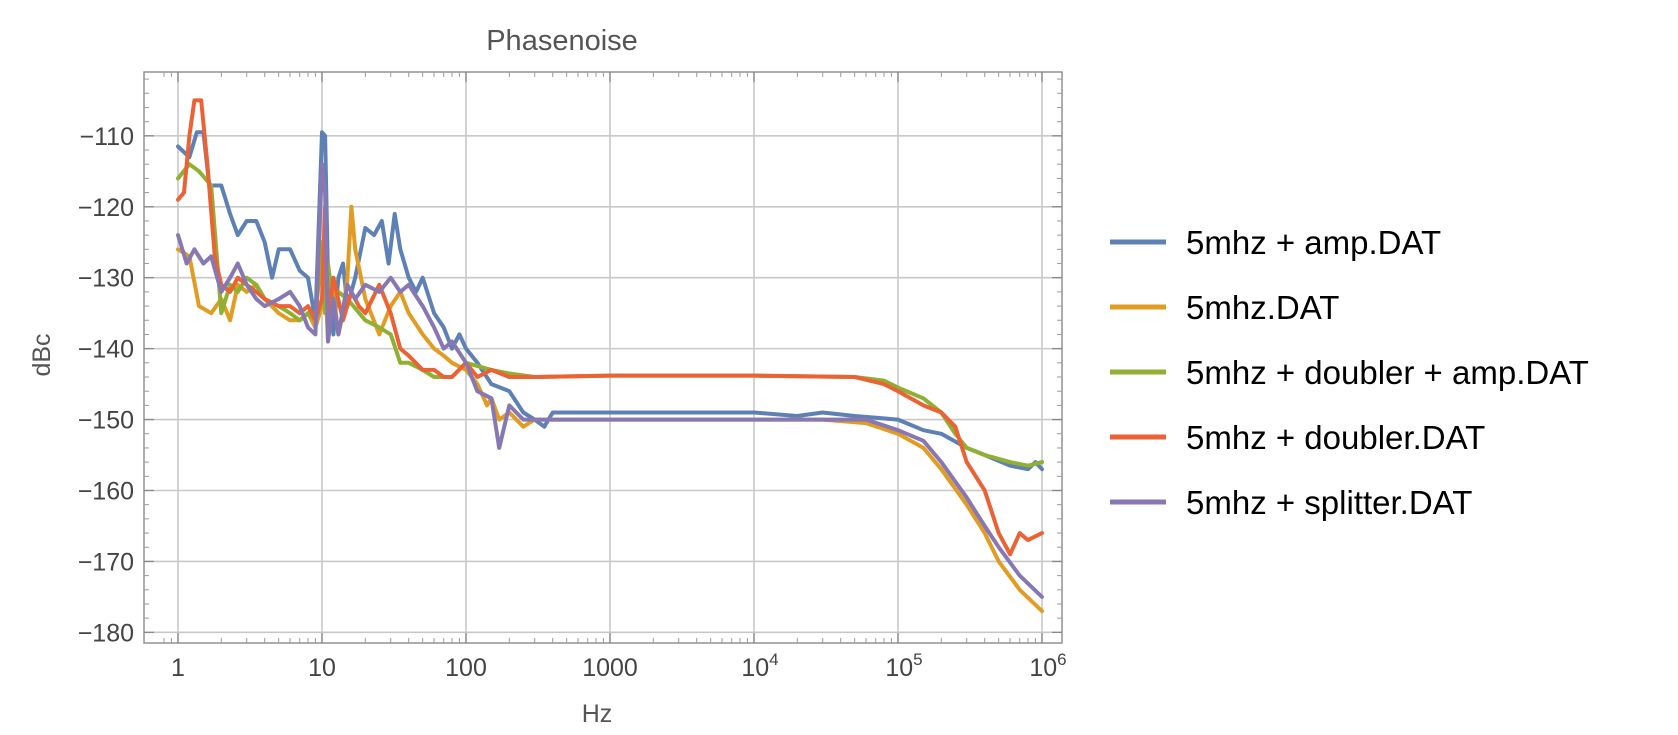 The height and width of the screenshot is (735, 1678). I want to click on y-tick-label: −120, so click(106, 208).